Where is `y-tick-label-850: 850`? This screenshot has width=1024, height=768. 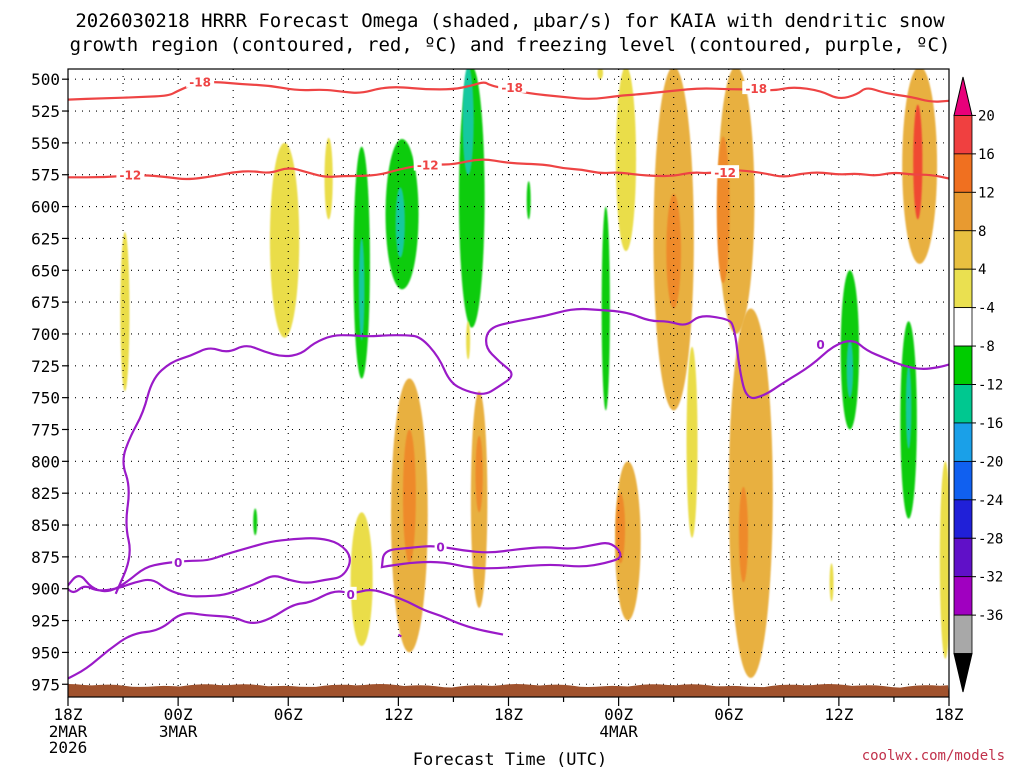
y-tick-label-850: 850 is located at coordinates (45, 525).